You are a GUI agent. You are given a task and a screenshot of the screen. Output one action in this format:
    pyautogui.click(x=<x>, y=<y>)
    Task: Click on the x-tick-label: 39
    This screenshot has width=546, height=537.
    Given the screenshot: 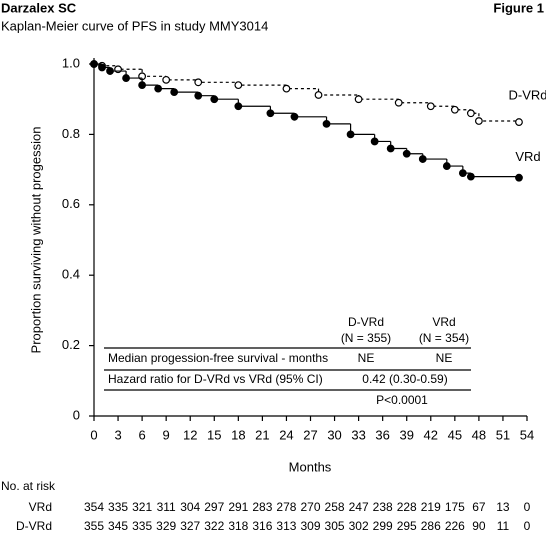 What is the action you would take?
    pyautogui.click(x=406, y=434)
    